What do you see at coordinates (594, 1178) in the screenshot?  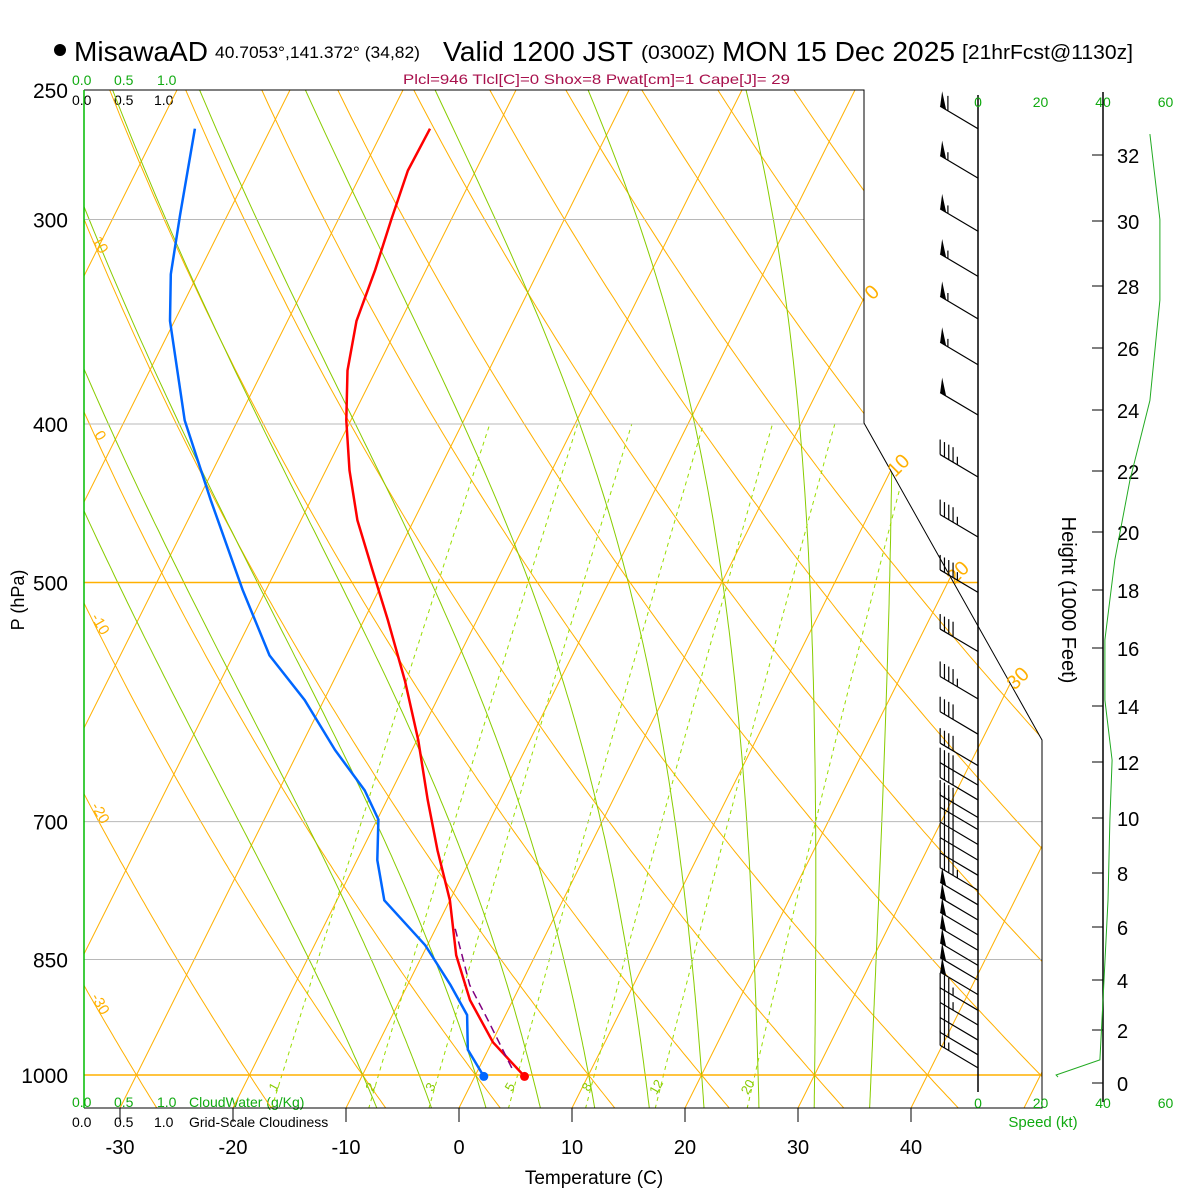 I see `x-axis-title: Temperature (C)` at bounding box center [594, 1178].